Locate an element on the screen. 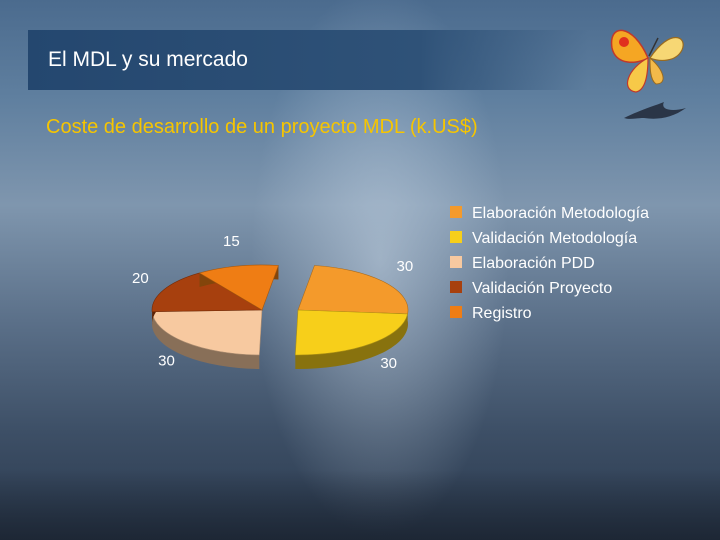 The height and width of the screenshot is (540, 720). background-sea is located at coordinates (360, 505).